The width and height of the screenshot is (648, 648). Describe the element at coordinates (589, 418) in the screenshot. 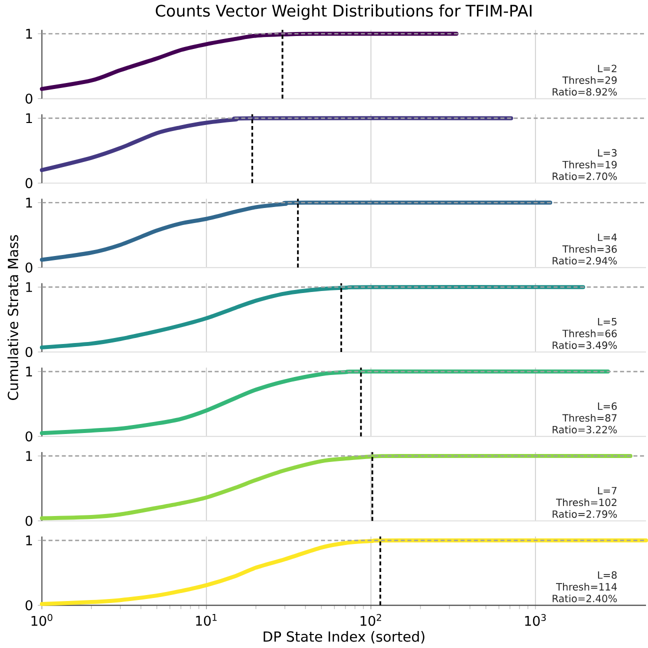

I see `annotation: Thresh=87` at that location.